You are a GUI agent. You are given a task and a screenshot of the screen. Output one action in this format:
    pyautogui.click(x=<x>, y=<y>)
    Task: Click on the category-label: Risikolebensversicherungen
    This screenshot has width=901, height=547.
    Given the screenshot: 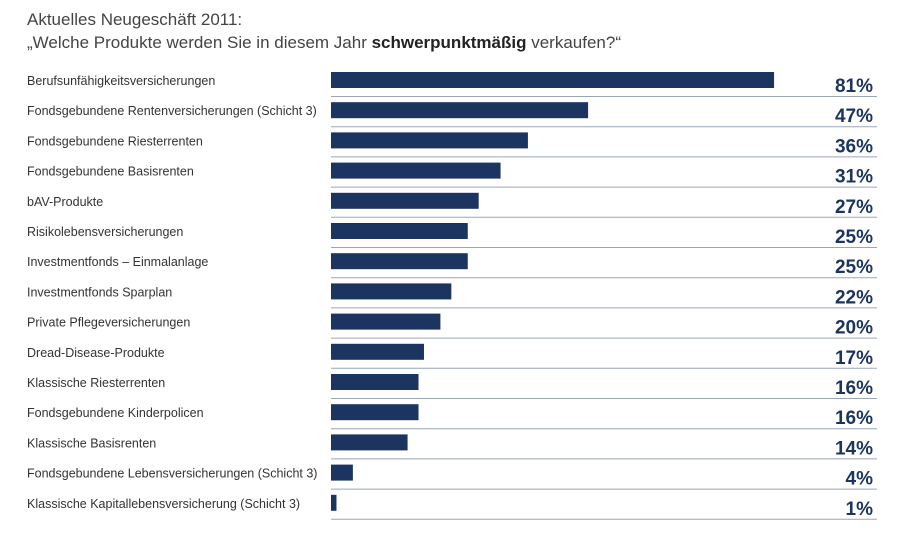 What is the action you would take?
    pyautogui.click(x=105, y=232)
    